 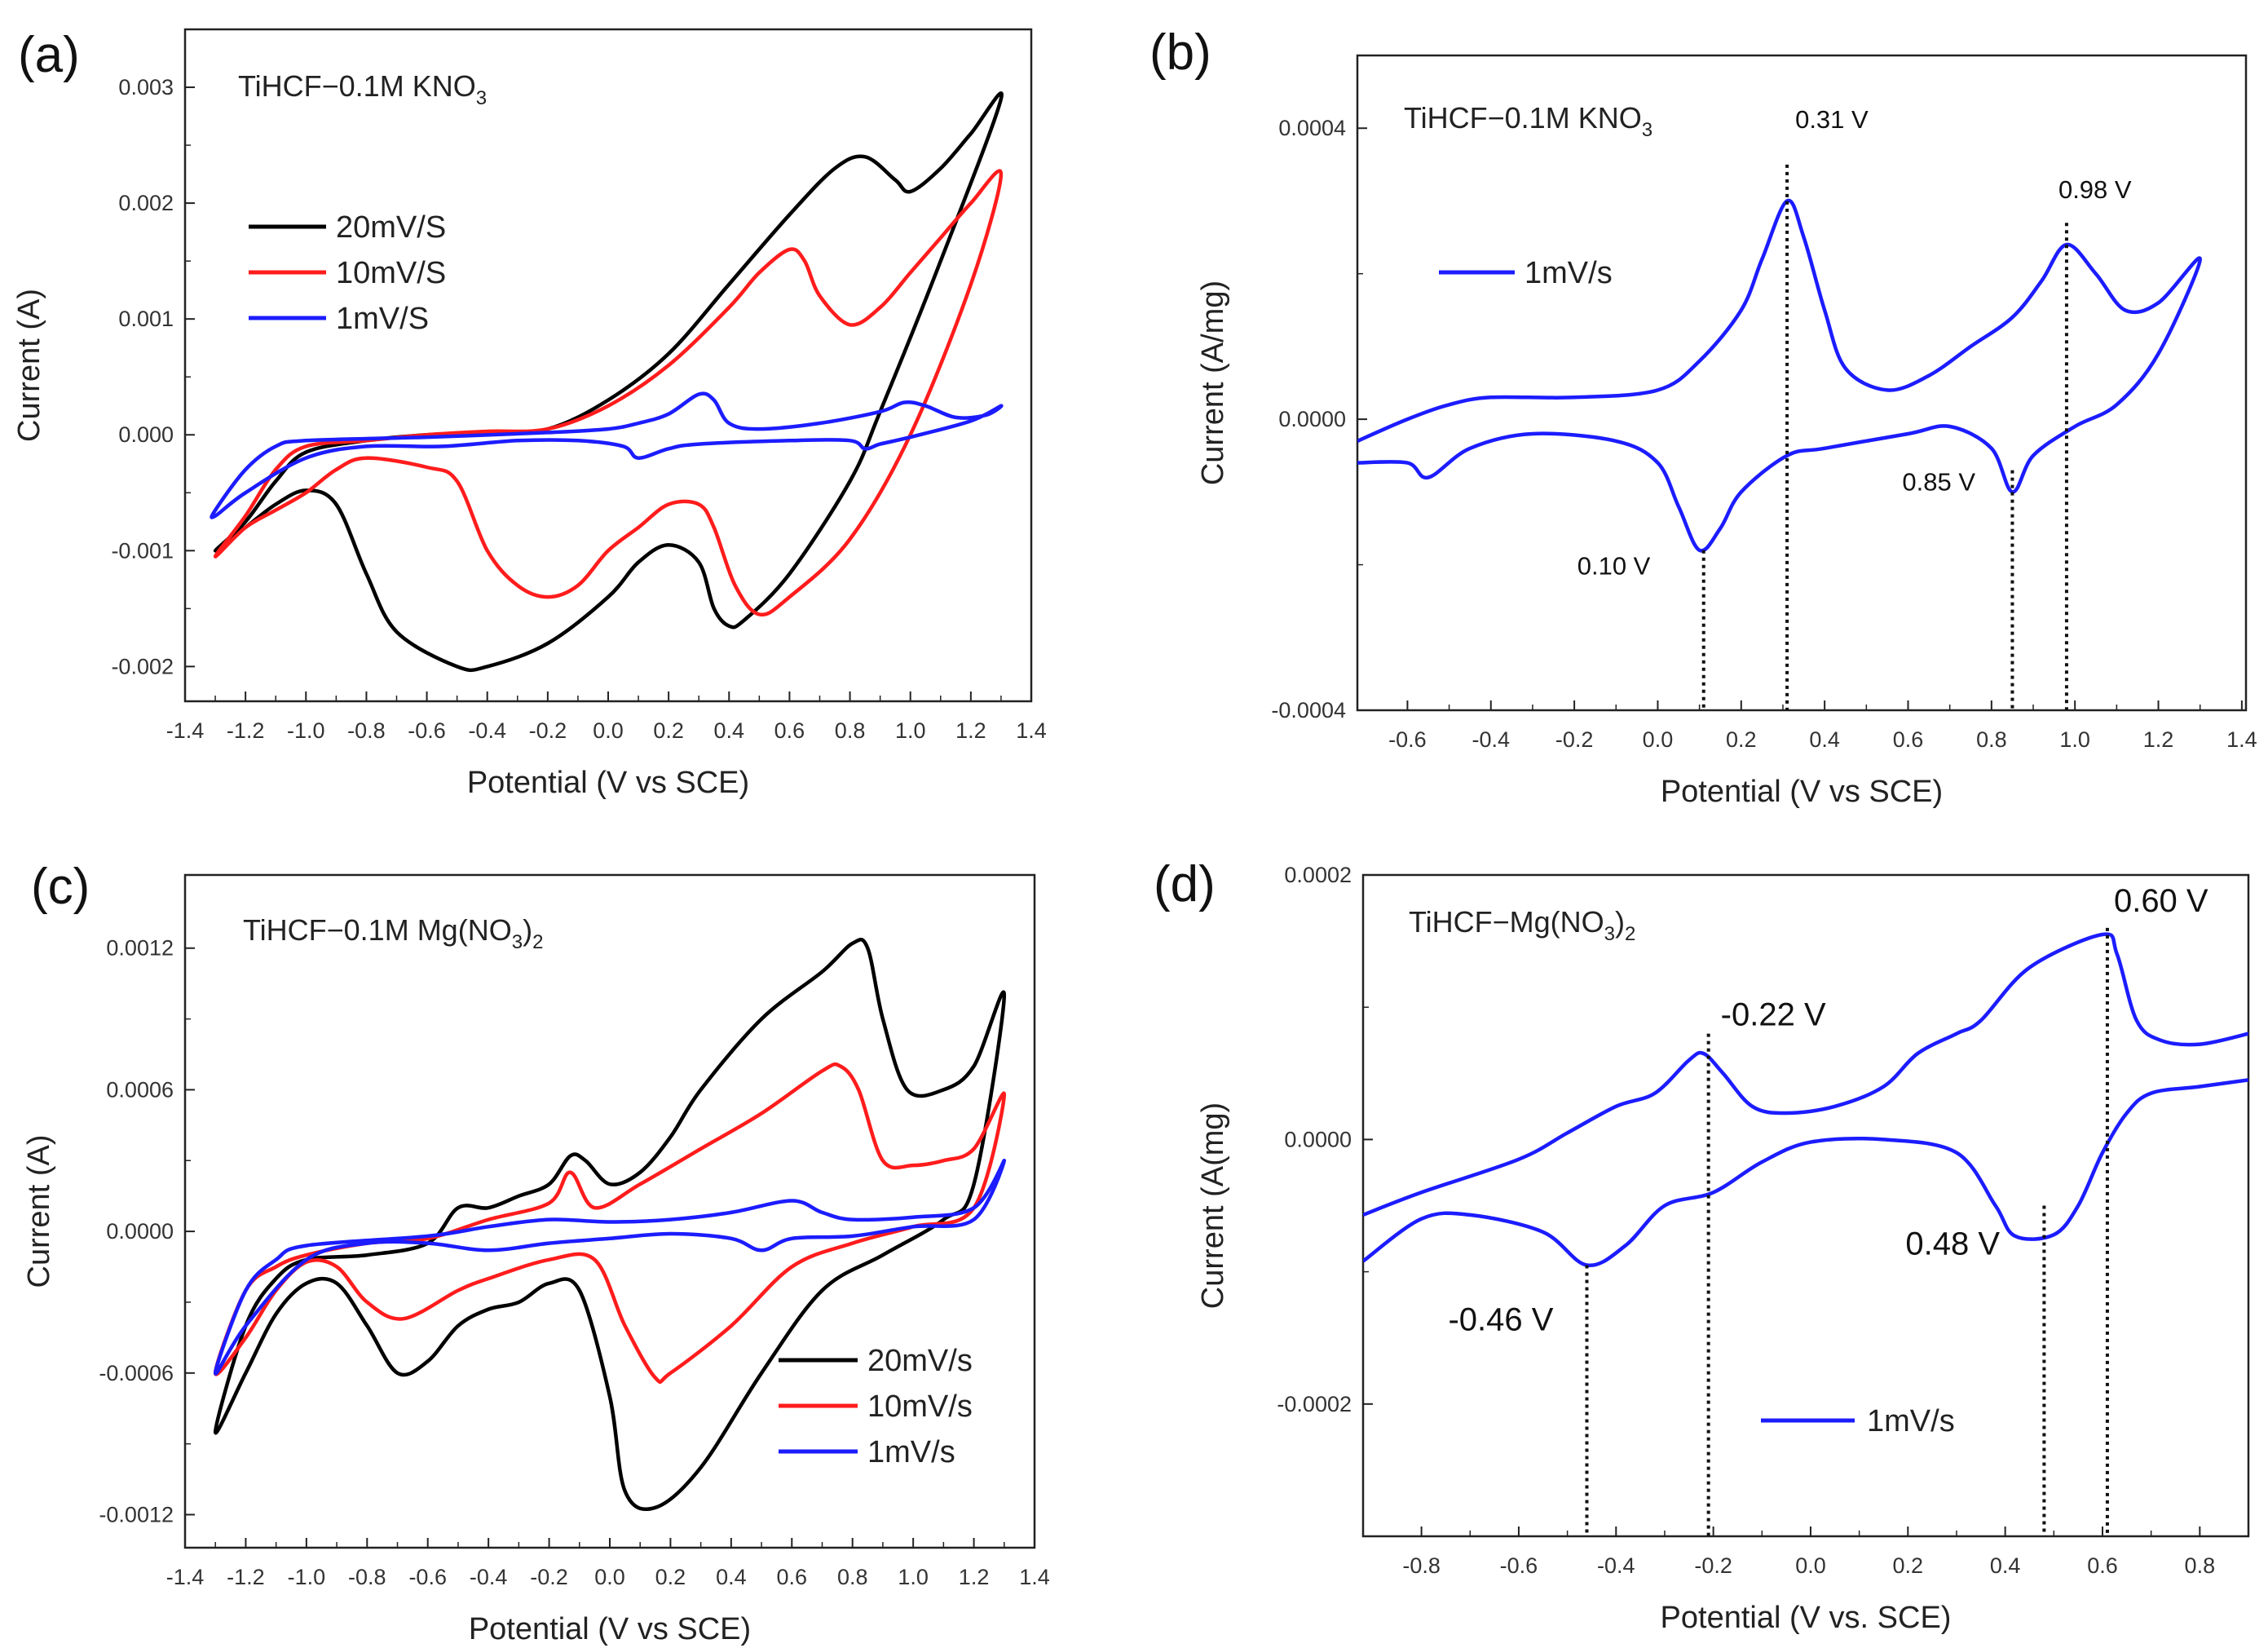 I want to click on series-line-10mVs, so click(x=610, y=1223).